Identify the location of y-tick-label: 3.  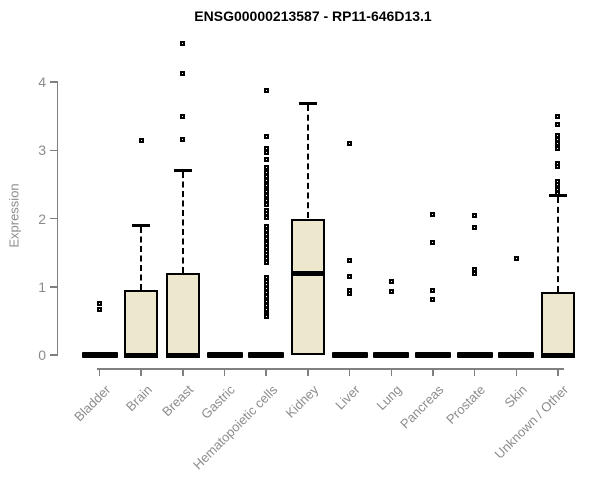
(42, 150).